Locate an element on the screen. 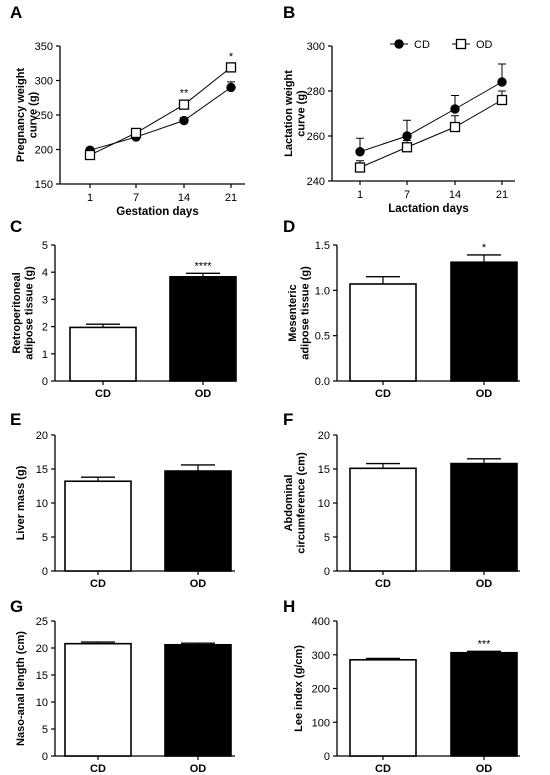  panel-letter: E is located at coordinates (15, 419).